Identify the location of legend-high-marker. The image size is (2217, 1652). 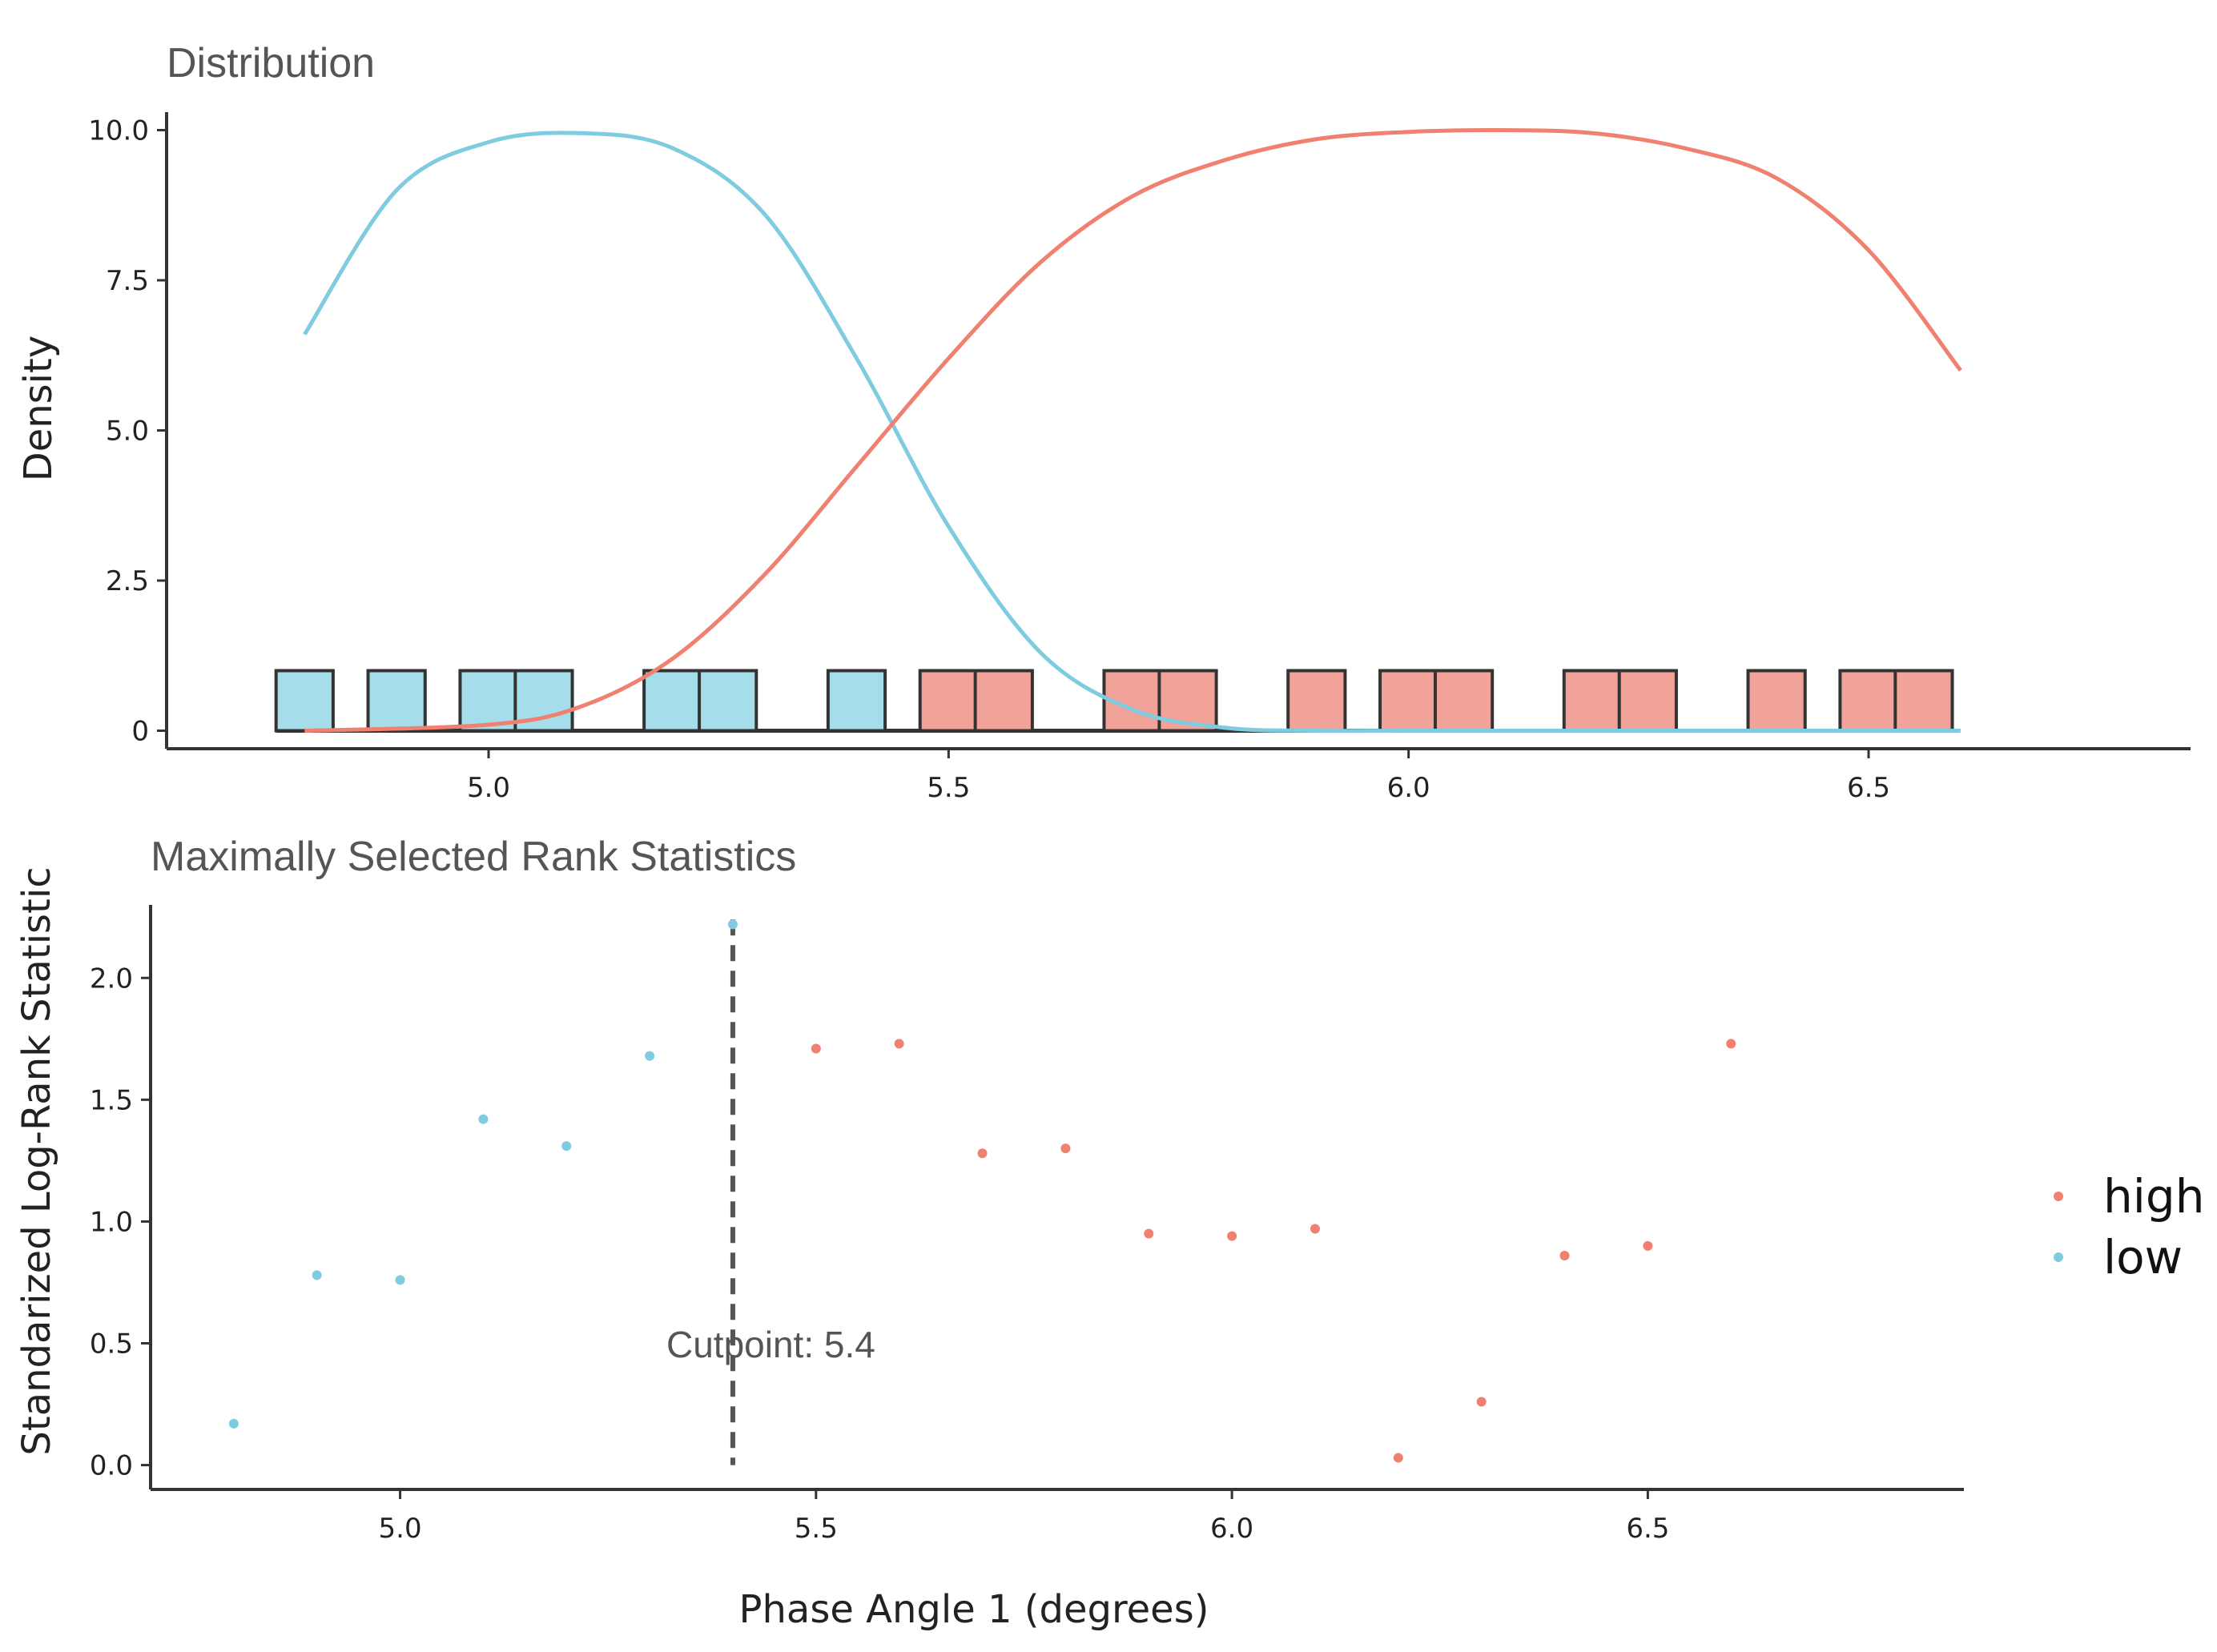
(2058, 1196).